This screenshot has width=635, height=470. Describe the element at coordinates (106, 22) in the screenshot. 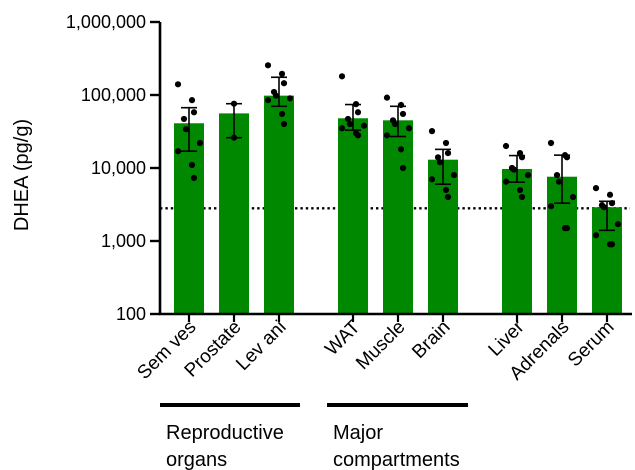

I see `y-tick-label: 1,000,000` at that location.